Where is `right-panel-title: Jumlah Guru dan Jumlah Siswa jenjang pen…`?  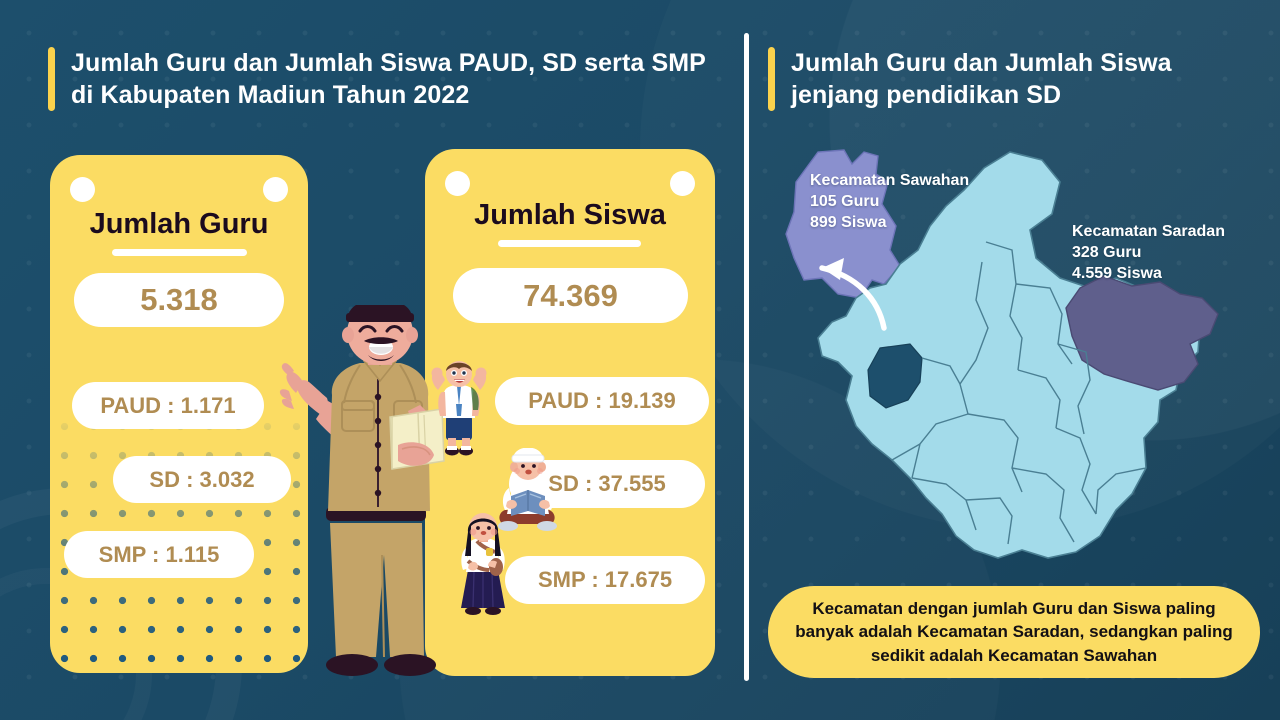 right-panel-title: Jumlah Guru dan Jumlah Siswa jenjang pen… is located at coordinates (1003, 79).